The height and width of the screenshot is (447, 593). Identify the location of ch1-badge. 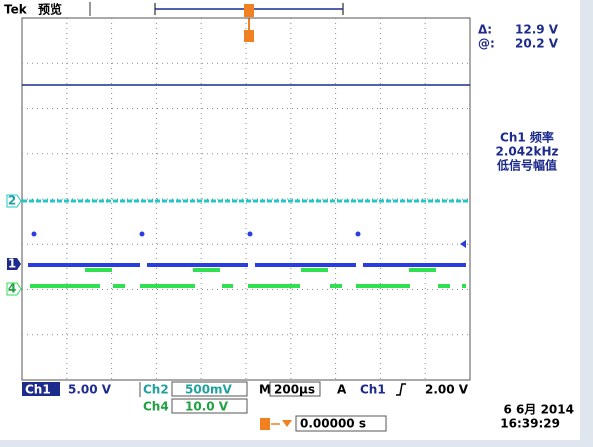
(41, 389).